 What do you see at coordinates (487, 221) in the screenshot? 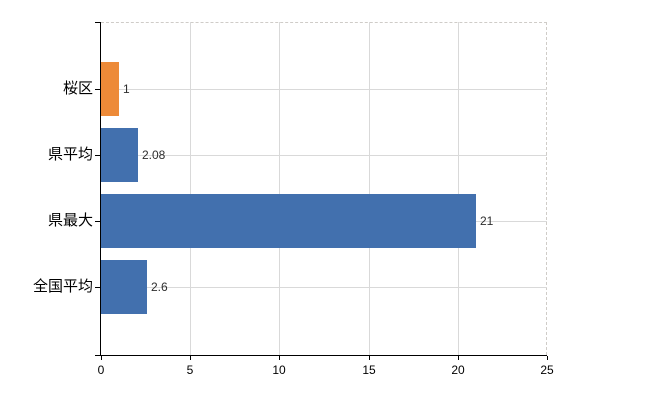
I see `bar-value-label: 21` at bounding box center [487, 221].